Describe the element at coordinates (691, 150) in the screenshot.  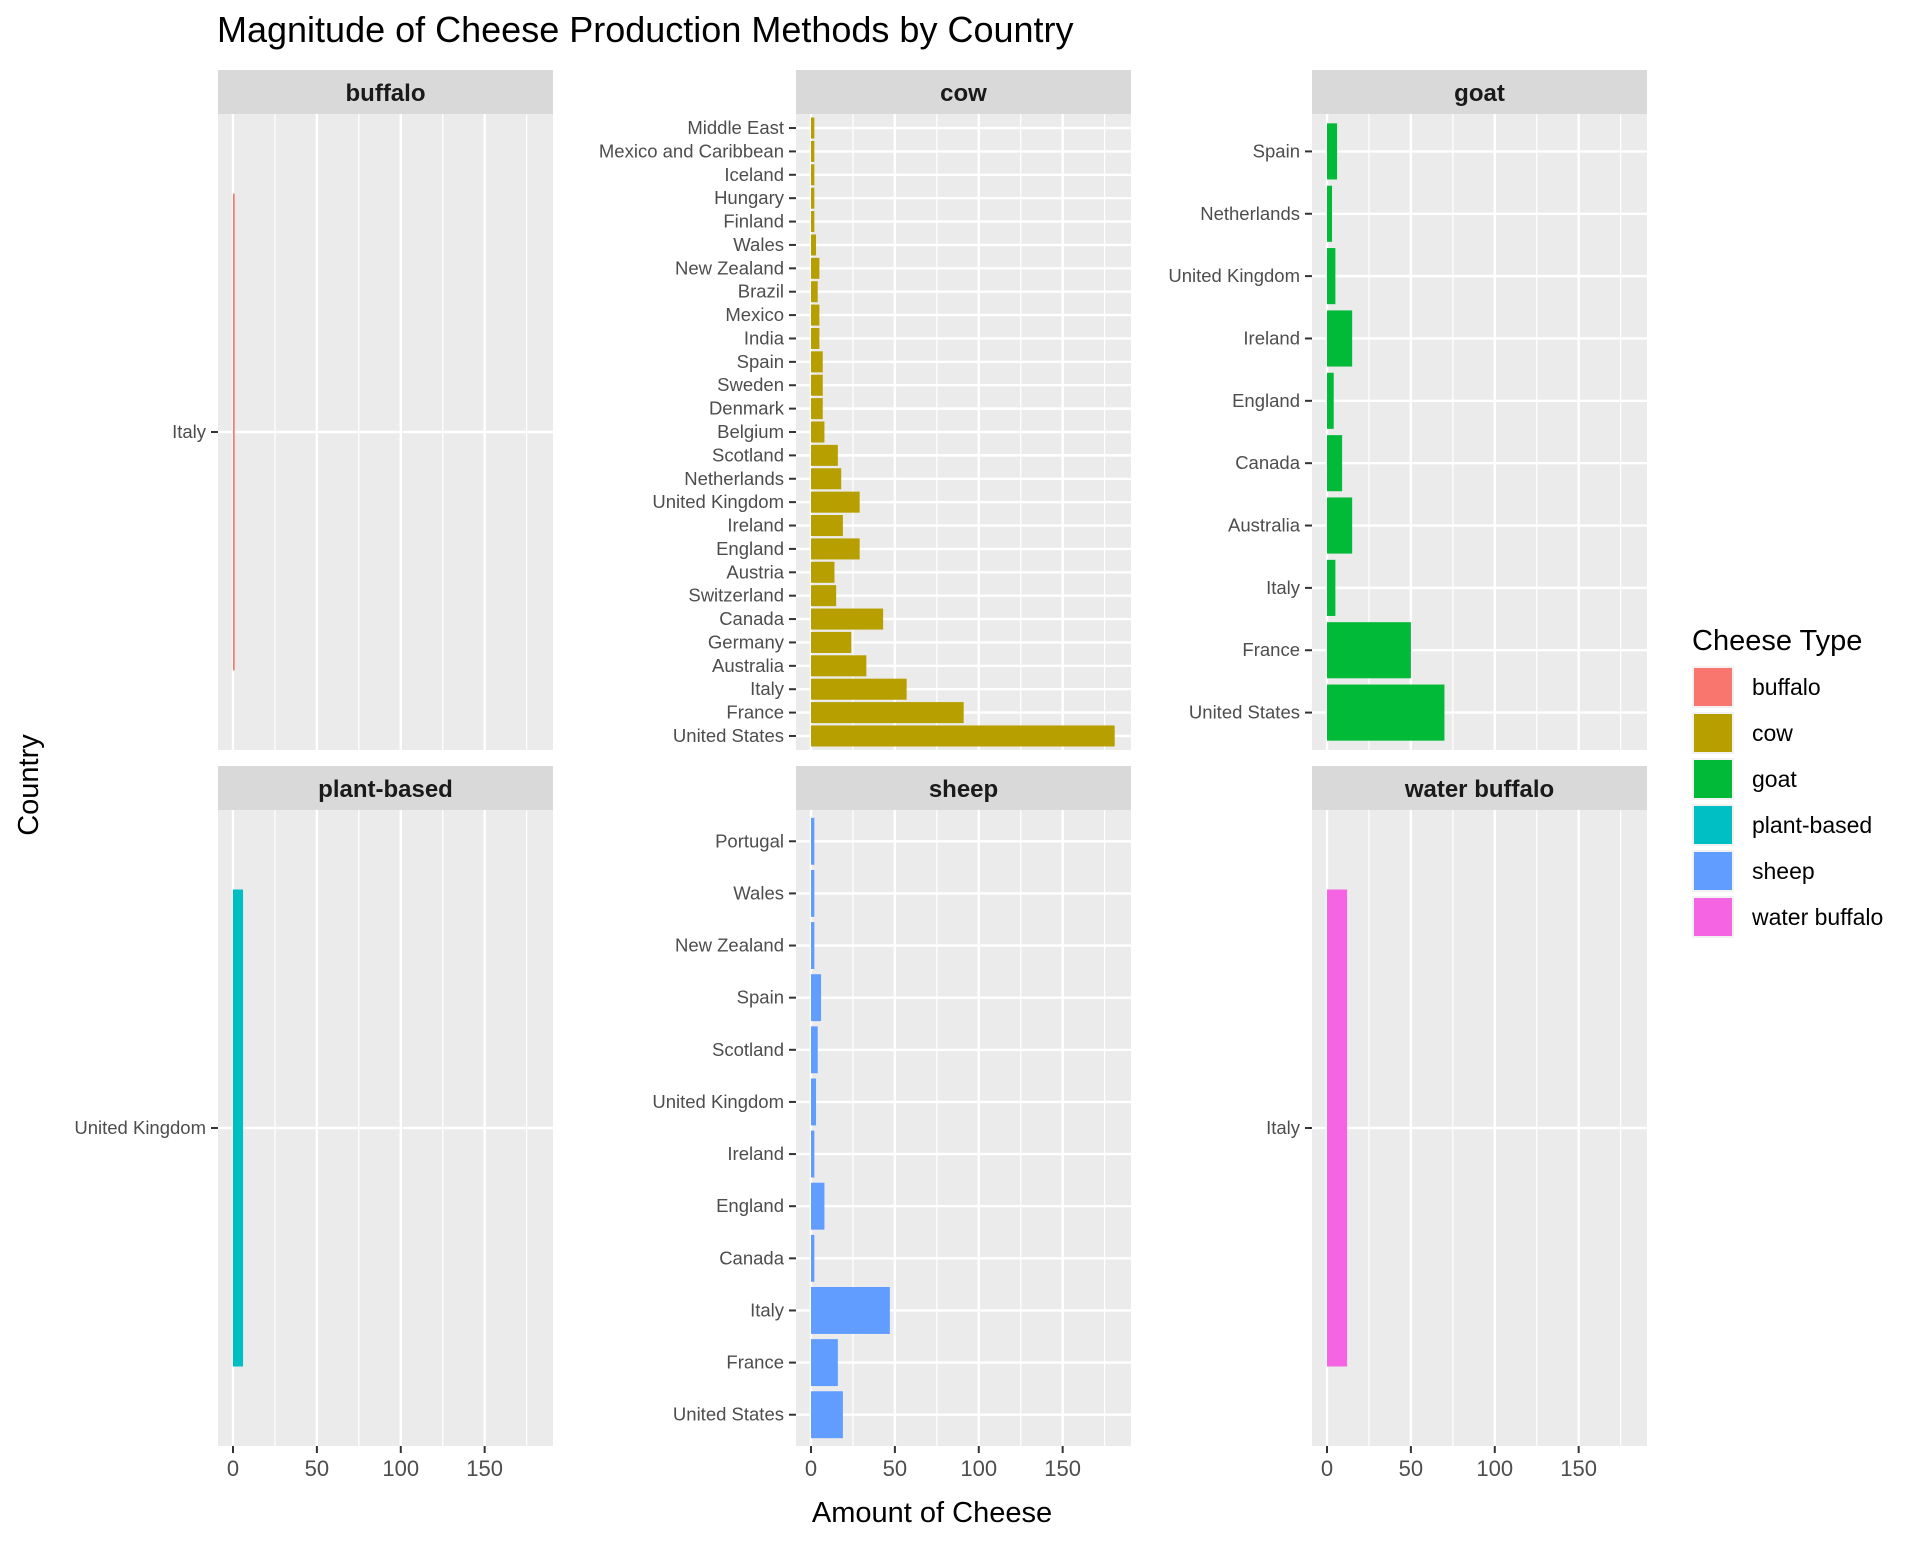
I see `y-tick-label-cow: Mexico and Caribbean` at that location.